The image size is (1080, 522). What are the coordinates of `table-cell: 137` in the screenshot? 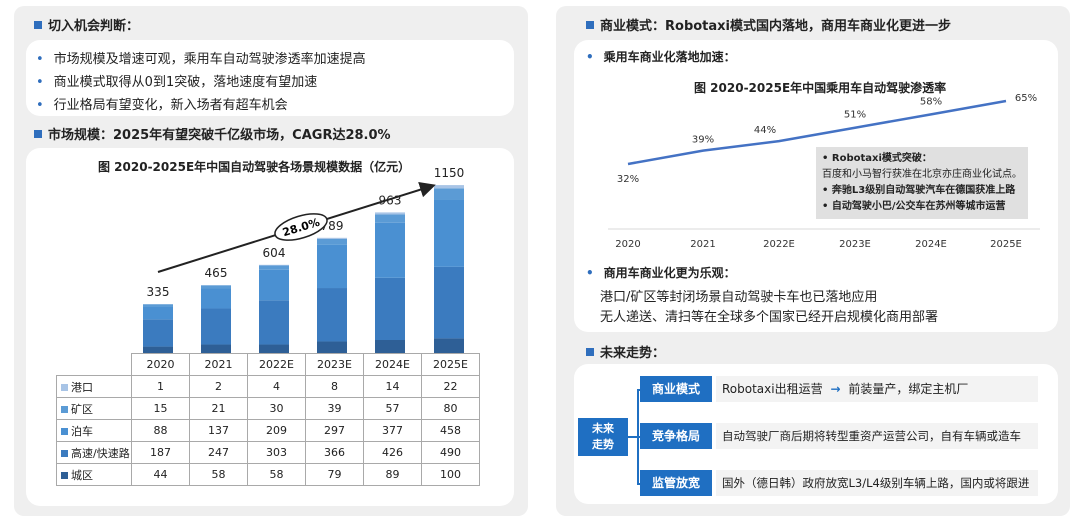 It's located at (218, 430).